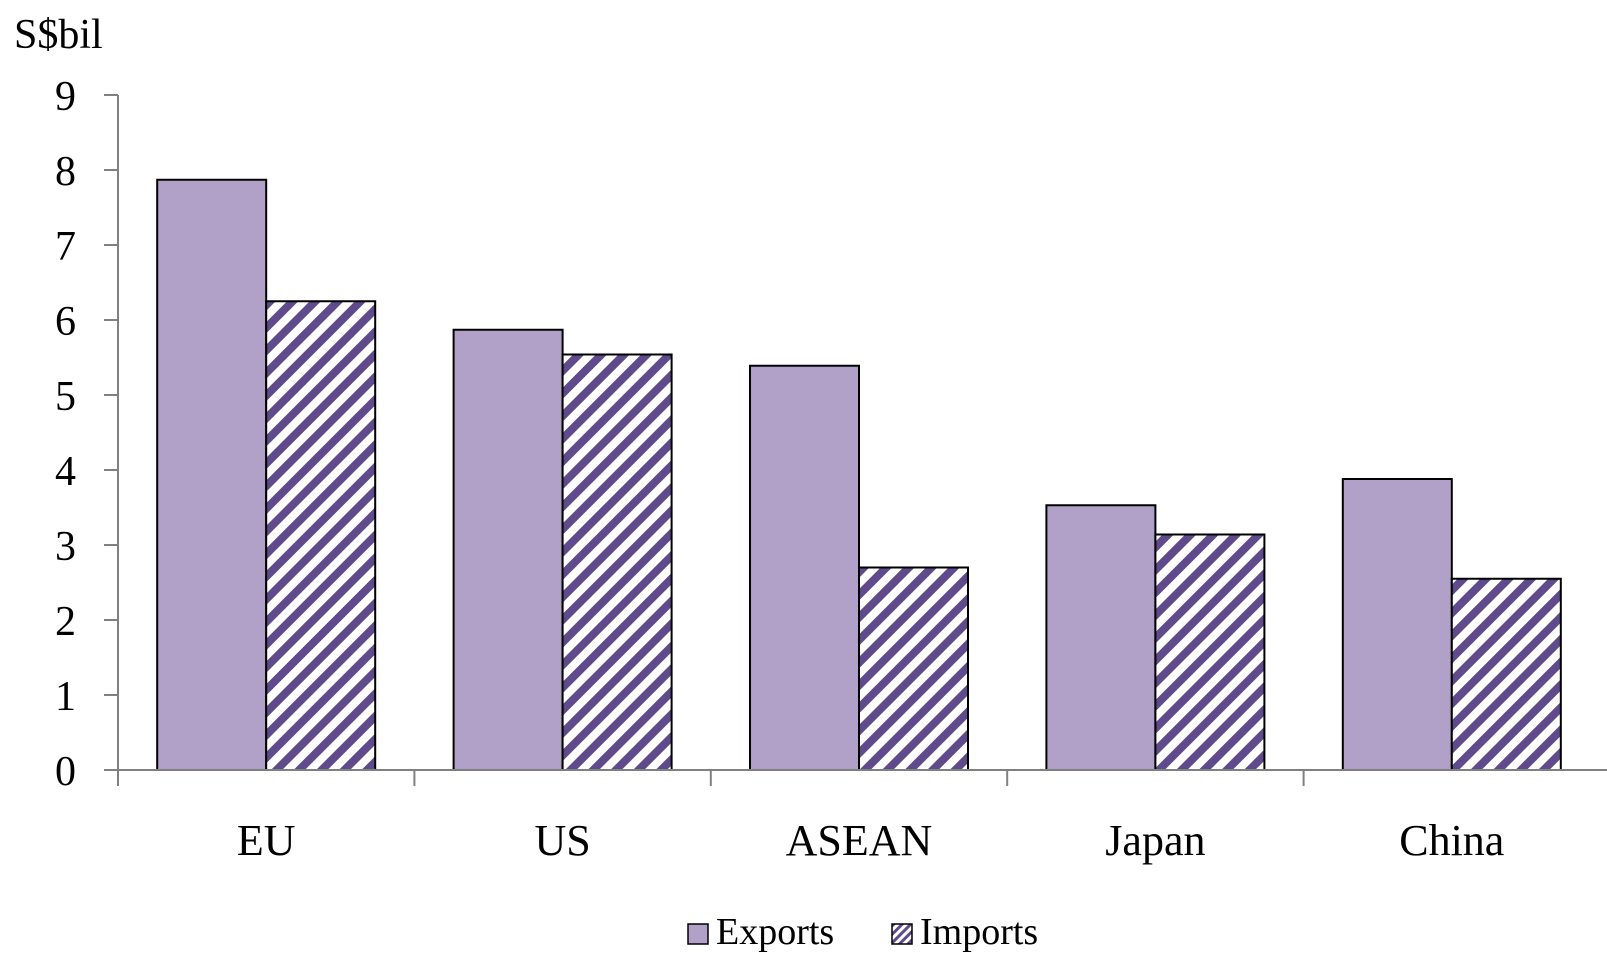 The width and height of the screenshot is (1607, 958). I want to click on bar-exports-eu, so click(212, 474).